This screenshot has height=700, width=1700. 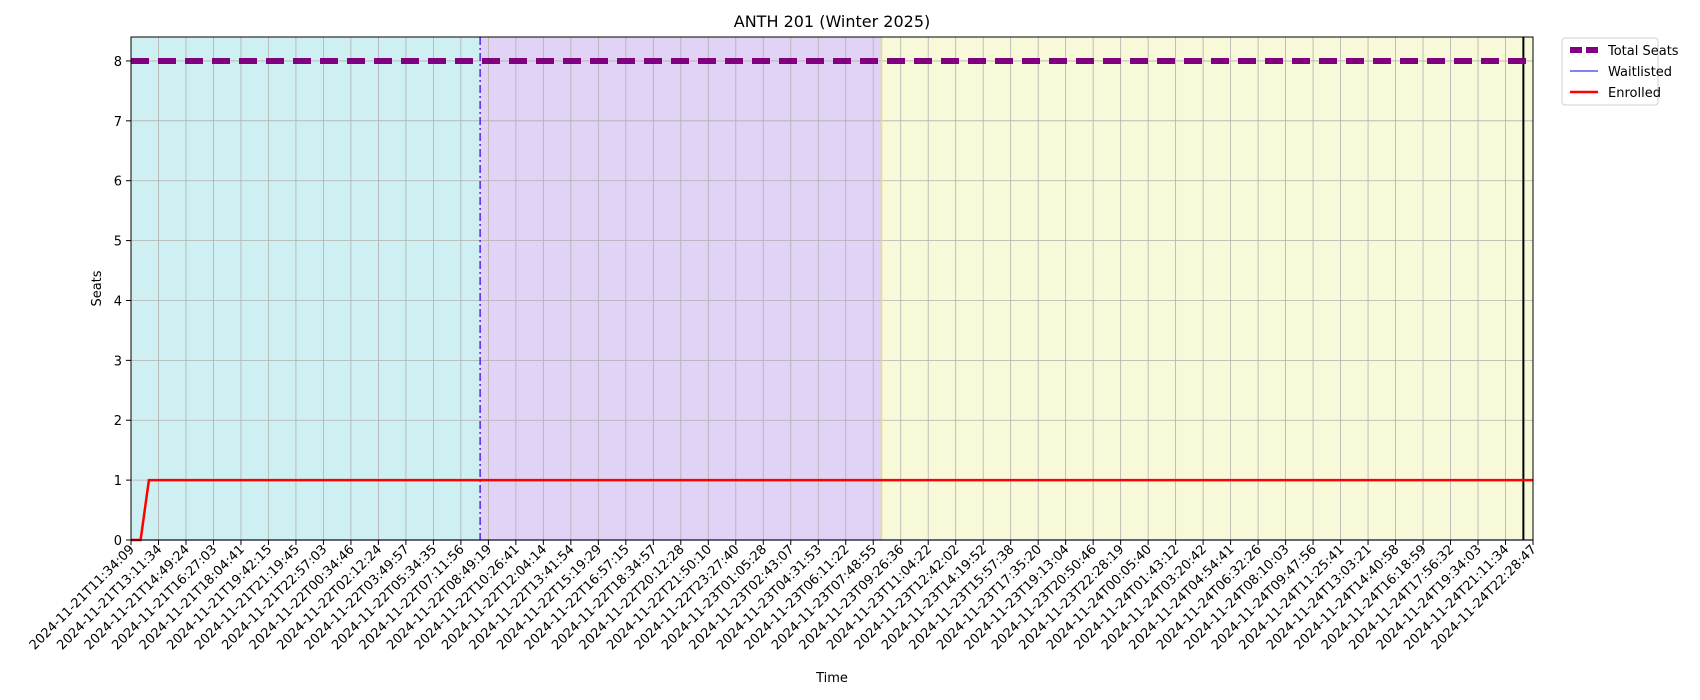 I want to click on legend: Total Seats Waitlisted Enrolled, so click(x=1620, y=71).